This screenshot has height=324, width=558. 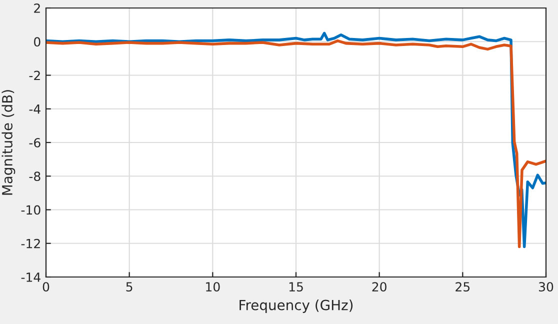 What do you see at coordinates (30, 243) in the screenshot?
I see `y-tick-label: -12` at bounding box center [30, 243].